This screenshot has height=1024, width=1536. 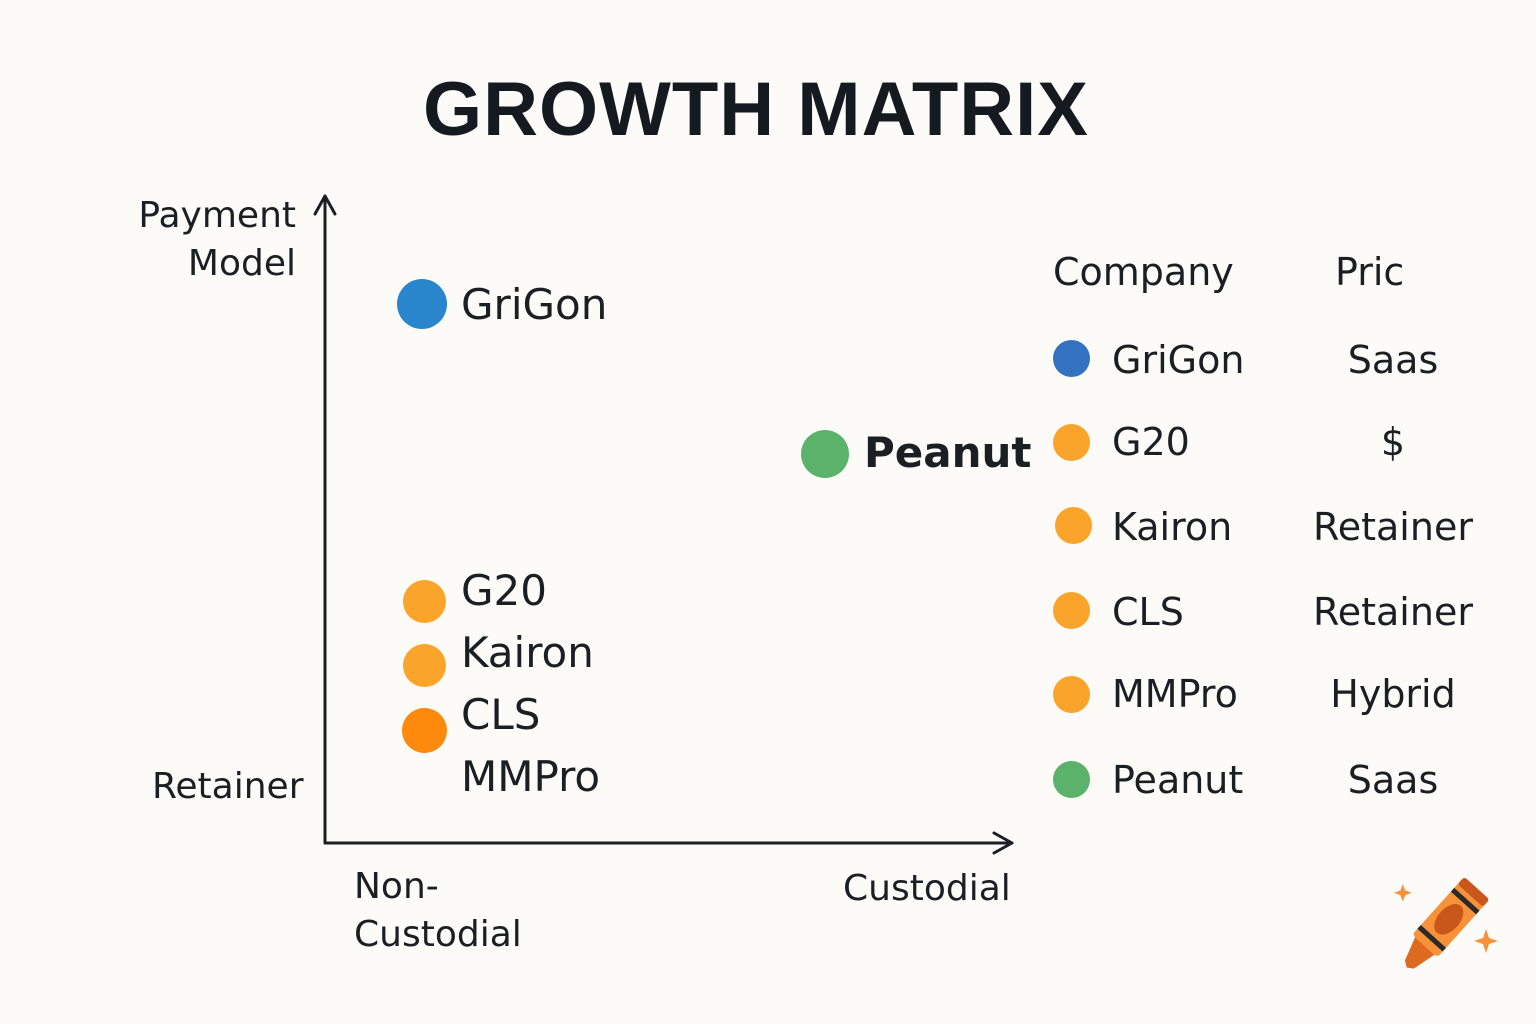 What do you see at coordinates (424, 730) in the screenshot?
I see `point-cls` at bounding box center [424, 730].